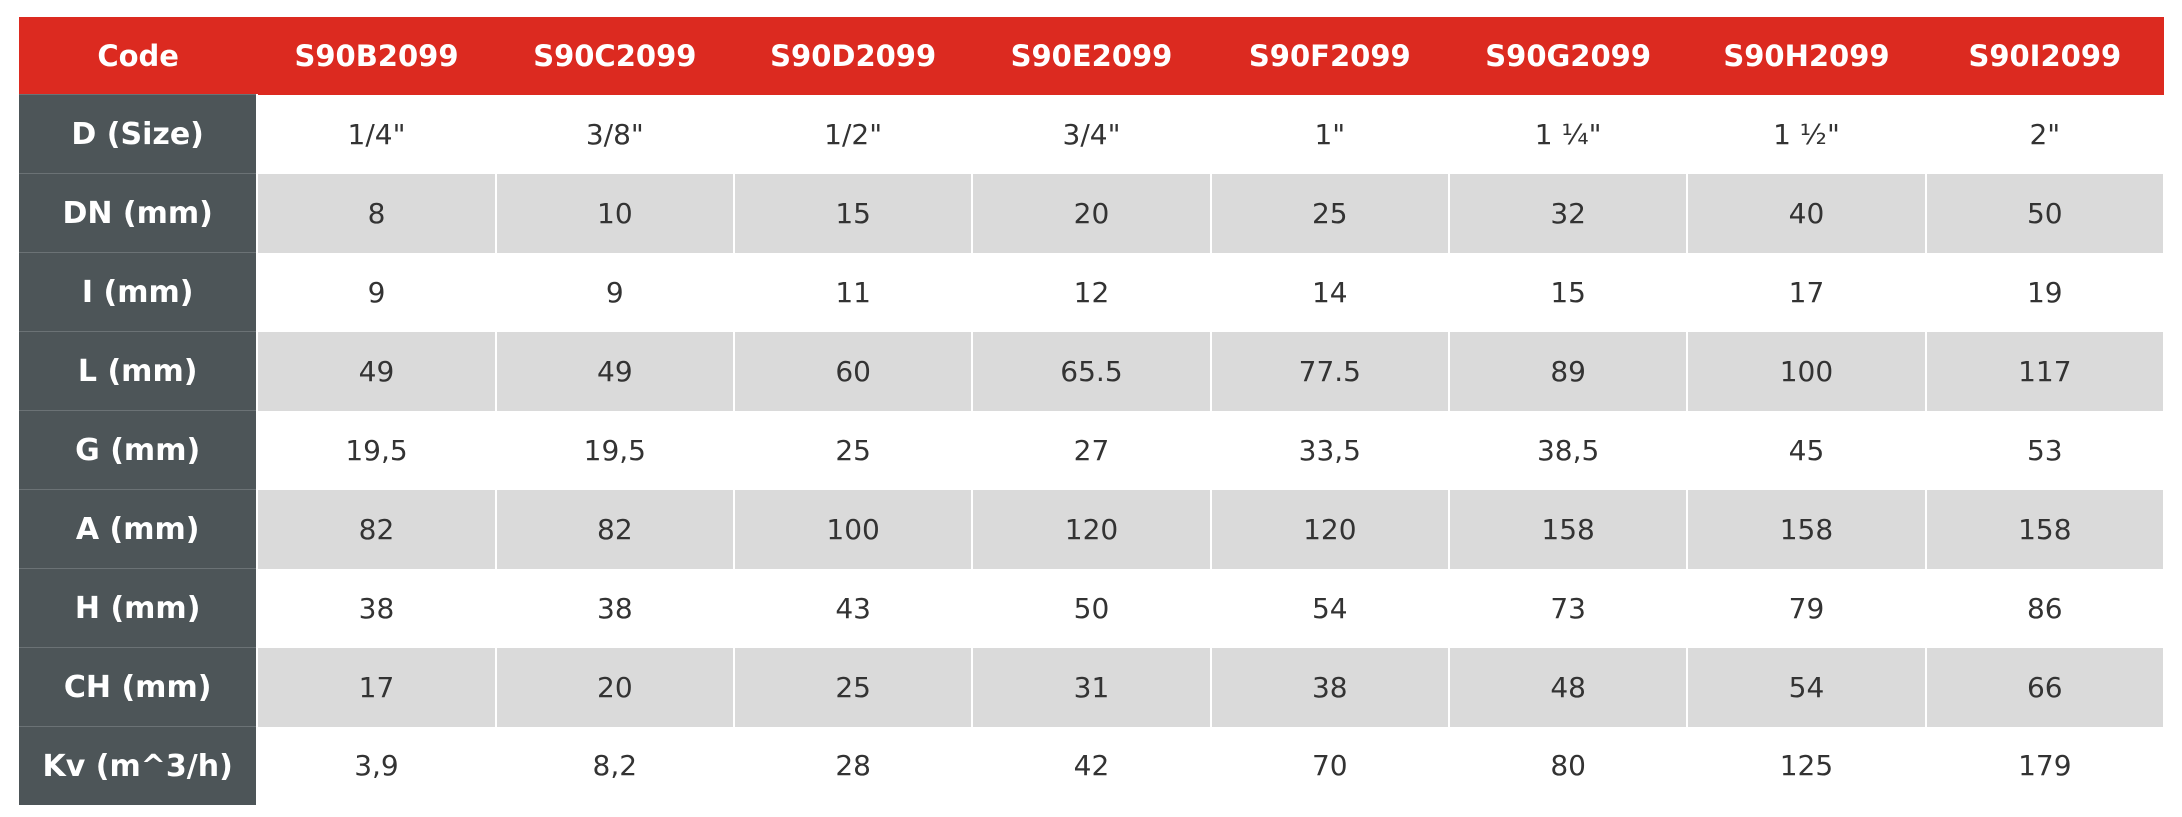 This screenshot has height=817, width=2182. What do you see at coordinates (853, 608) in the screenshot?
I see `table-cell: 43` at bounding box center [853, 608].